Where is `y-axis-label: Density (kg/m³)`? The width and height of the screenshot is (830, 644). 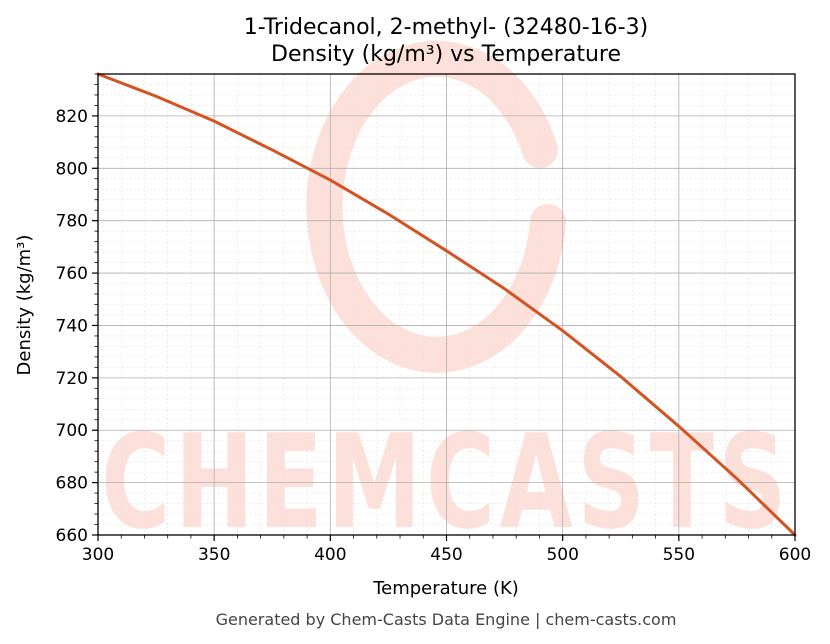 y-axis-label: Density (kg/m³) is located at coordinates (24, 305).